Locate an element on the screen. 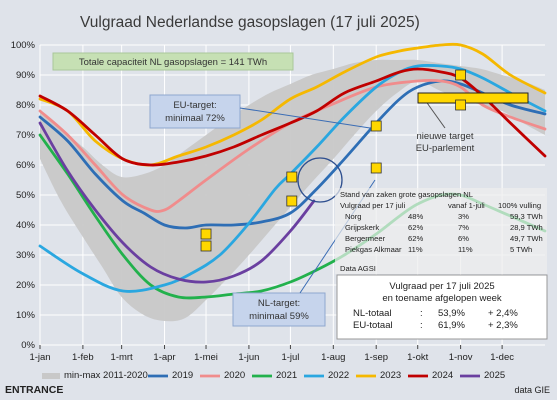 This screenshot has width=557, height=400. x-tick-label: 1-aug is located at coordinates (333, 357).